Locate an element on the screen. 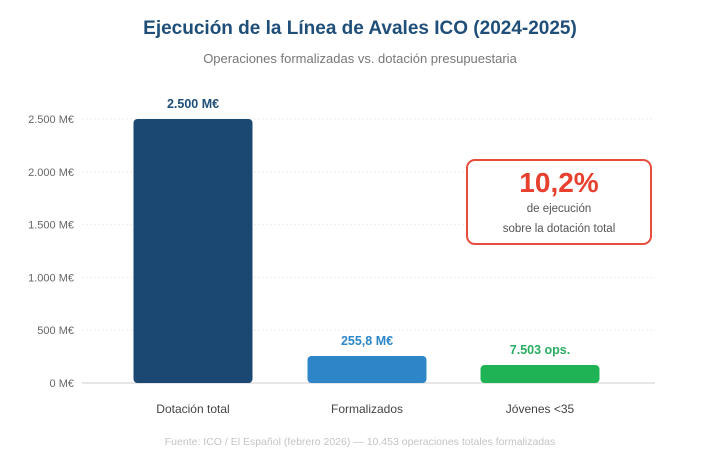 The width and height of the screenshot is (720, 453). y-tick-label: 0 M€ is located at coordinates (62, 384).